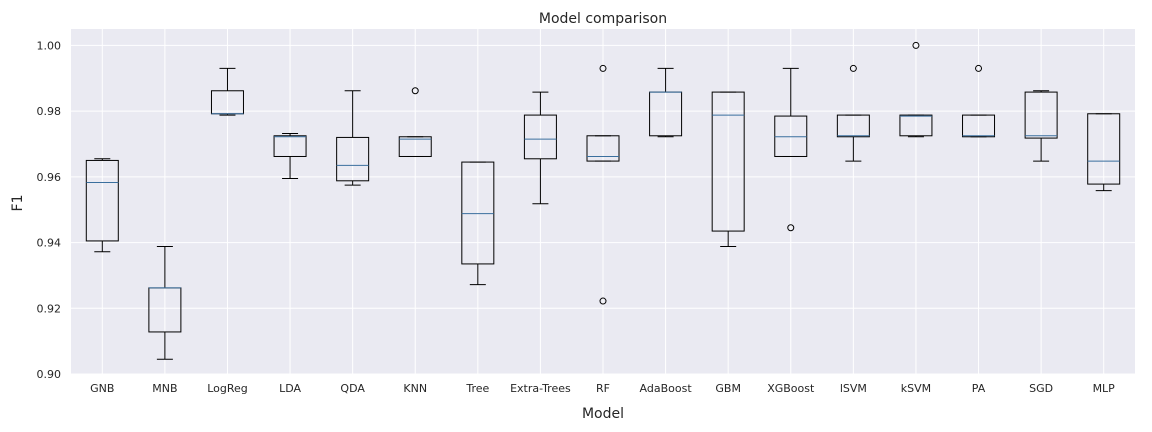  What do you see at coordinates (603, 414) in the screenshot?
I see `x-axis-label: Model` at bounding box center [603, 414].